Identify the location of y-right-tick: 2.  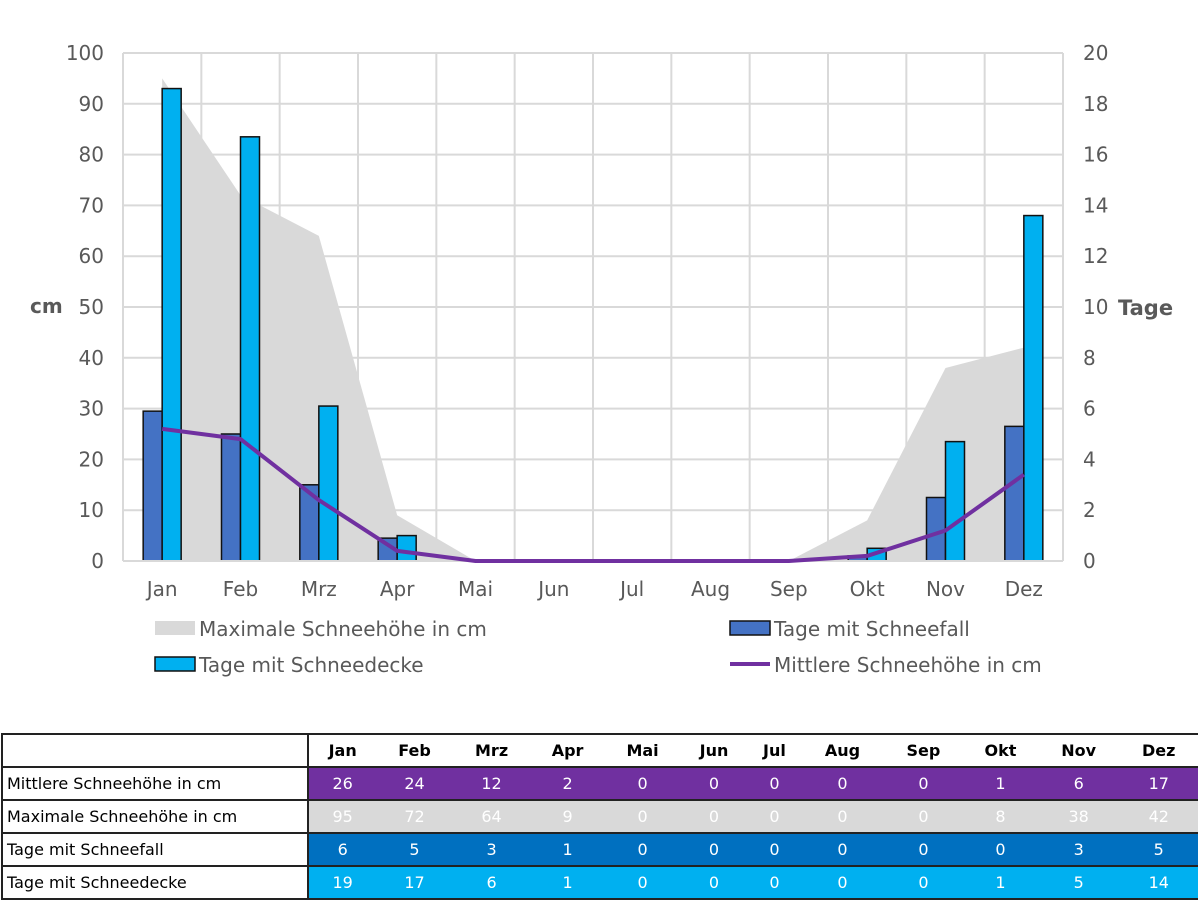
(1089, 510).